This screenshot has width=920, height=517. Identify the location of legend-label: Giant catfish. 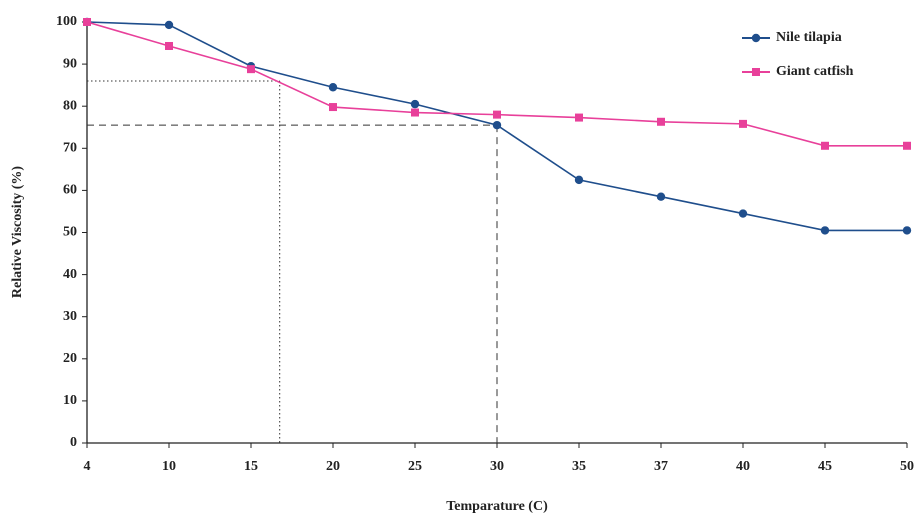
(815, 71).